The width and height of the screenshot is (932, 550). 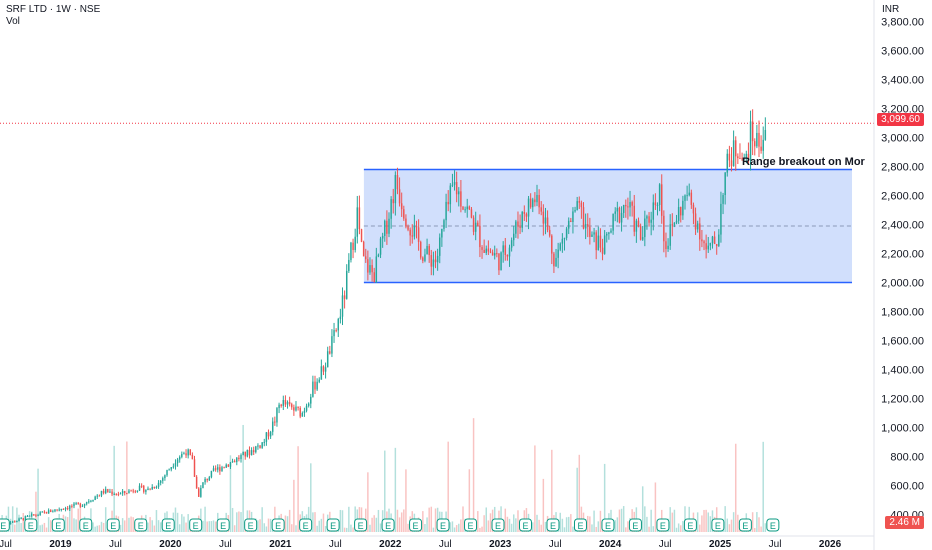 What do you see at coordinates (902, 399) in the screenshot?
I see `price-tick-label: 1,200.00` at bounding box center [902, 399].